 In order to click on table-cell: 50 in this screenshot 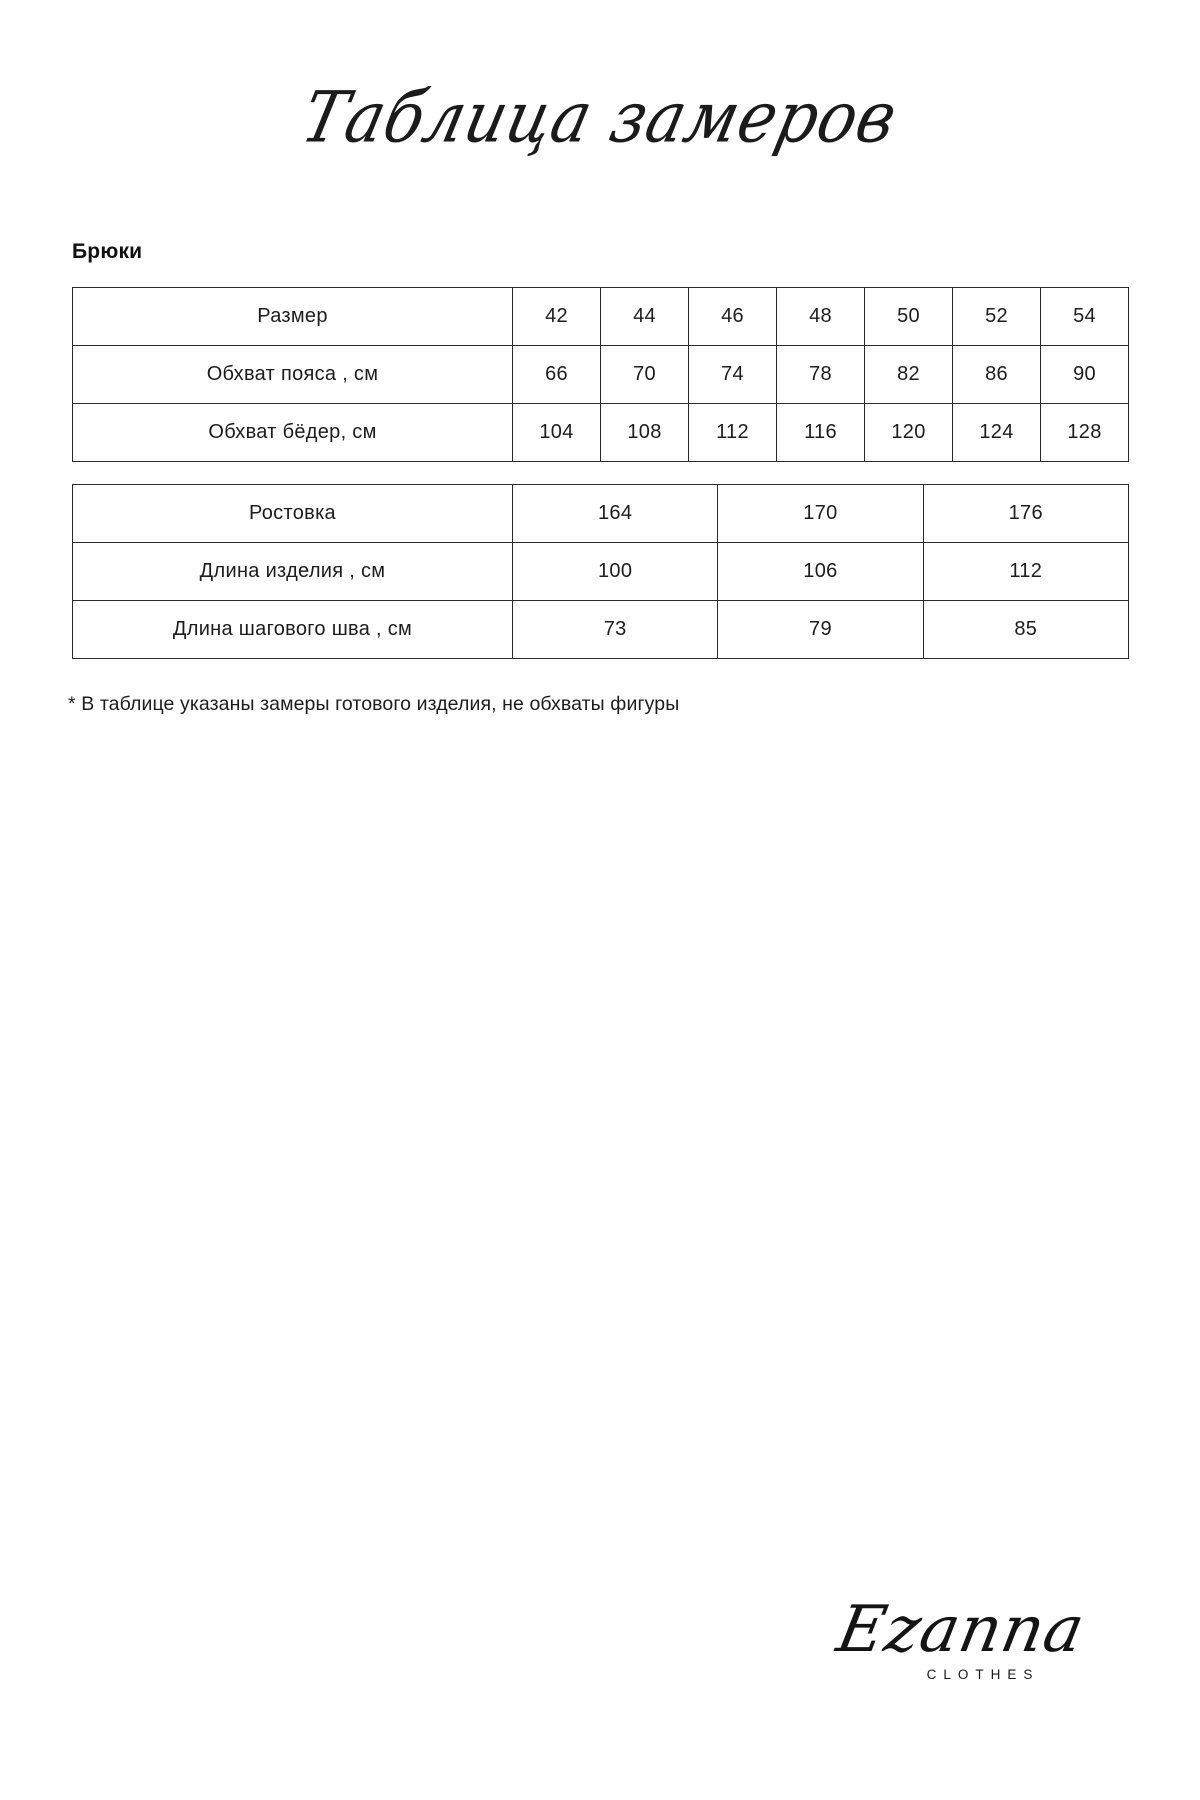, I will do `click(908, 316)`.